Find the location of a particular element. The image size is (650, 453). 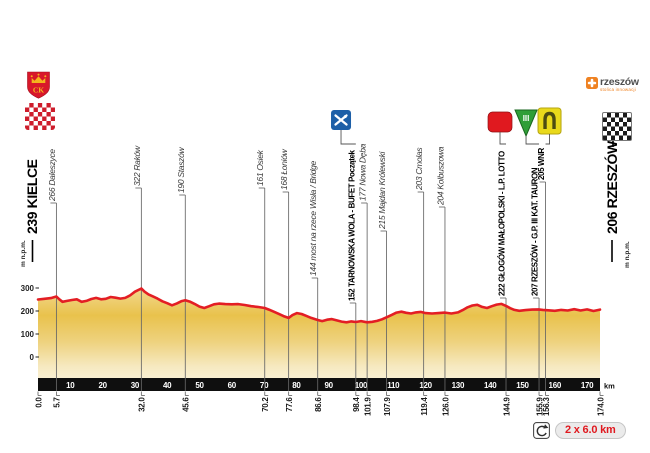

km-mark-107.9: 107.9 is located at coordinates (387, 403).